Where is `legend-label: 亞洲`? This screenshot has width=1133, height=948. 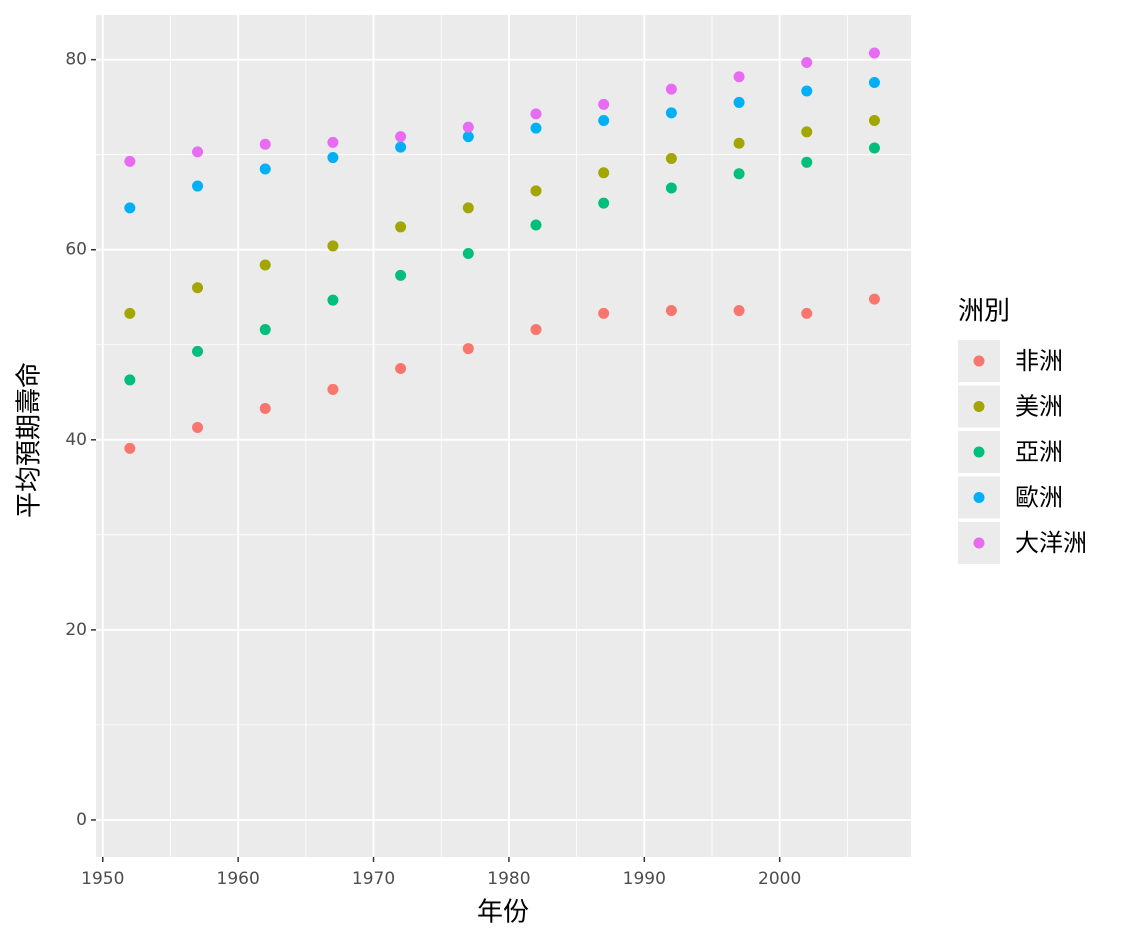 legend-label: 亞洲 is located at coordinates (1039, 452).